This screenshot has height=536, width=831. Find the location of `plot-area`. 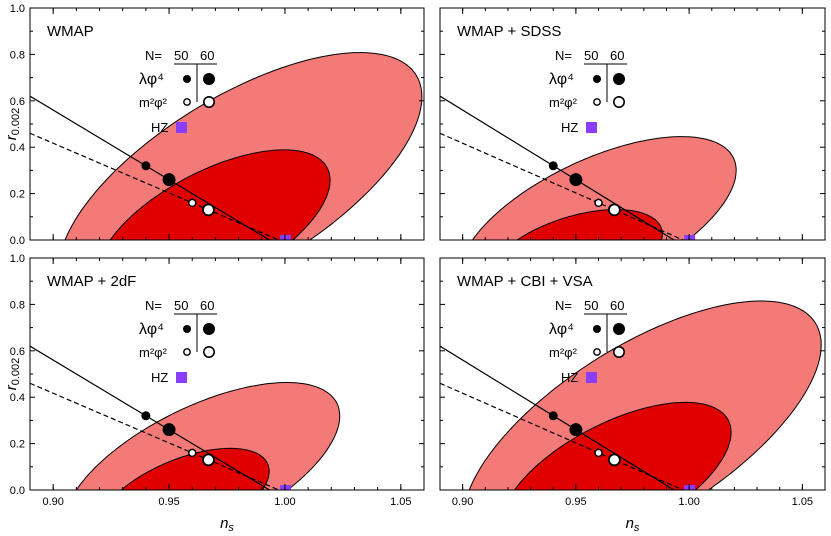

plot-area is located at coordinates (185, 417).